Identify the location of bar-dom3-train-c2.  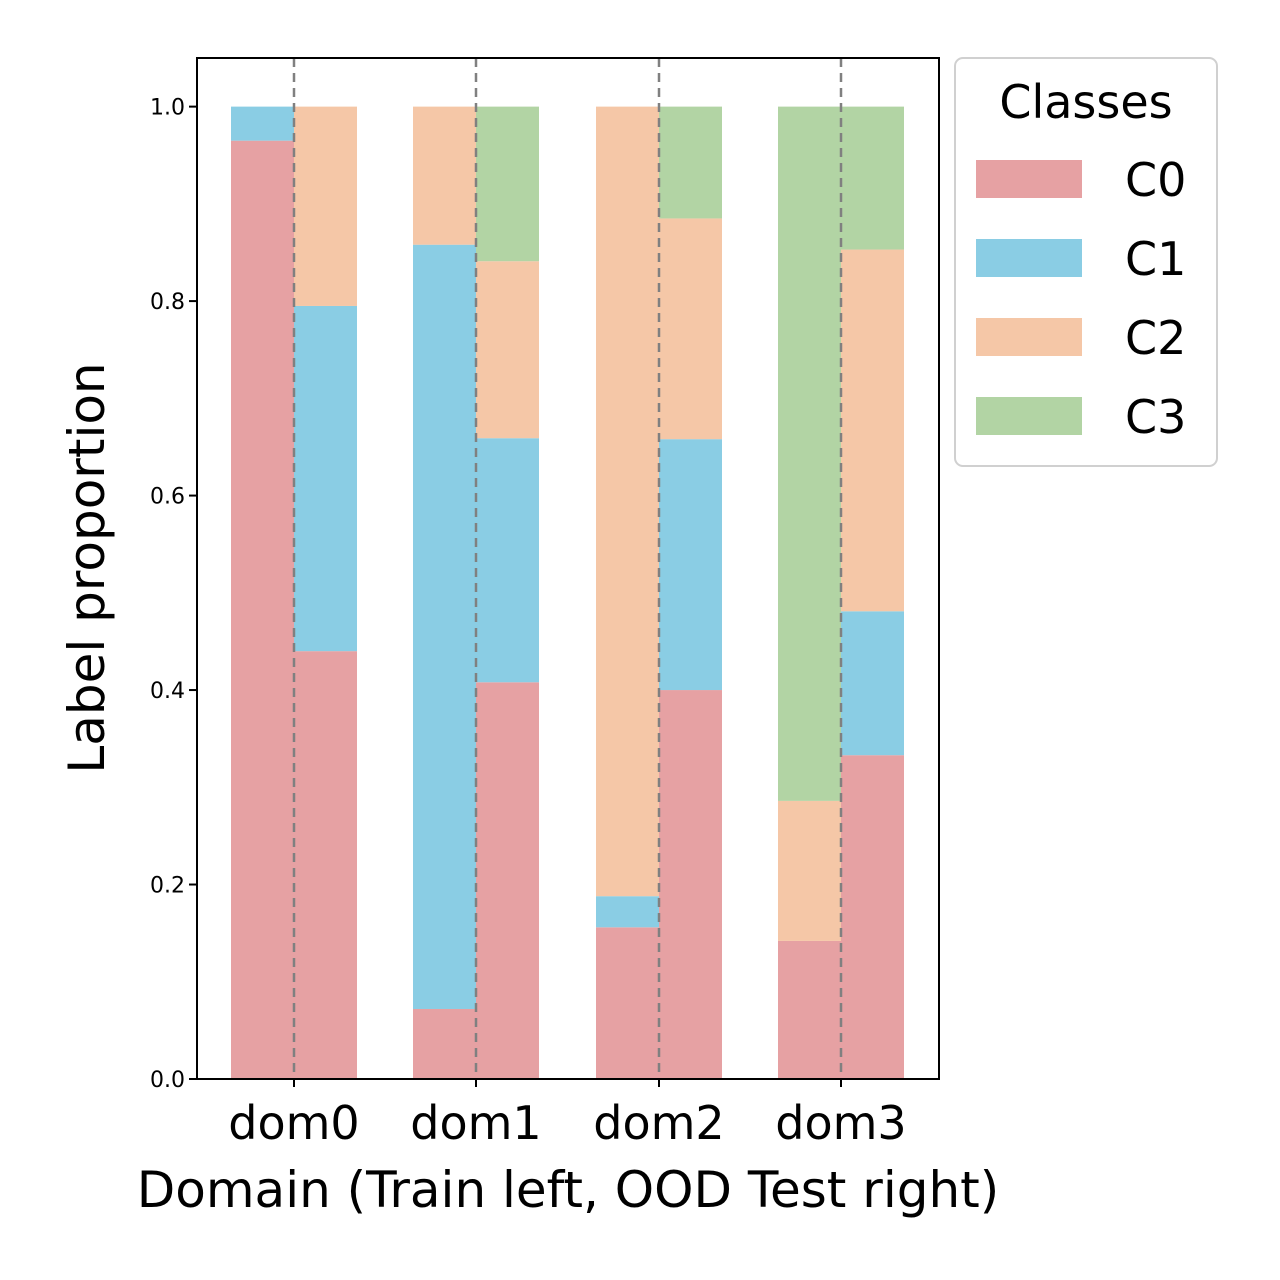
(809, 870).